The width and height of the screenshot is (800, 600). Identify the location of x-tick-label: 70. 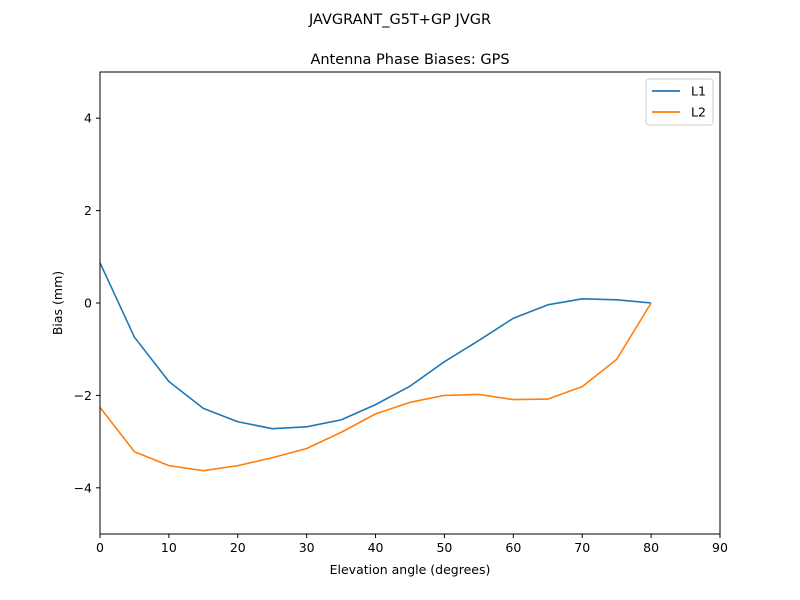
(582, 547).